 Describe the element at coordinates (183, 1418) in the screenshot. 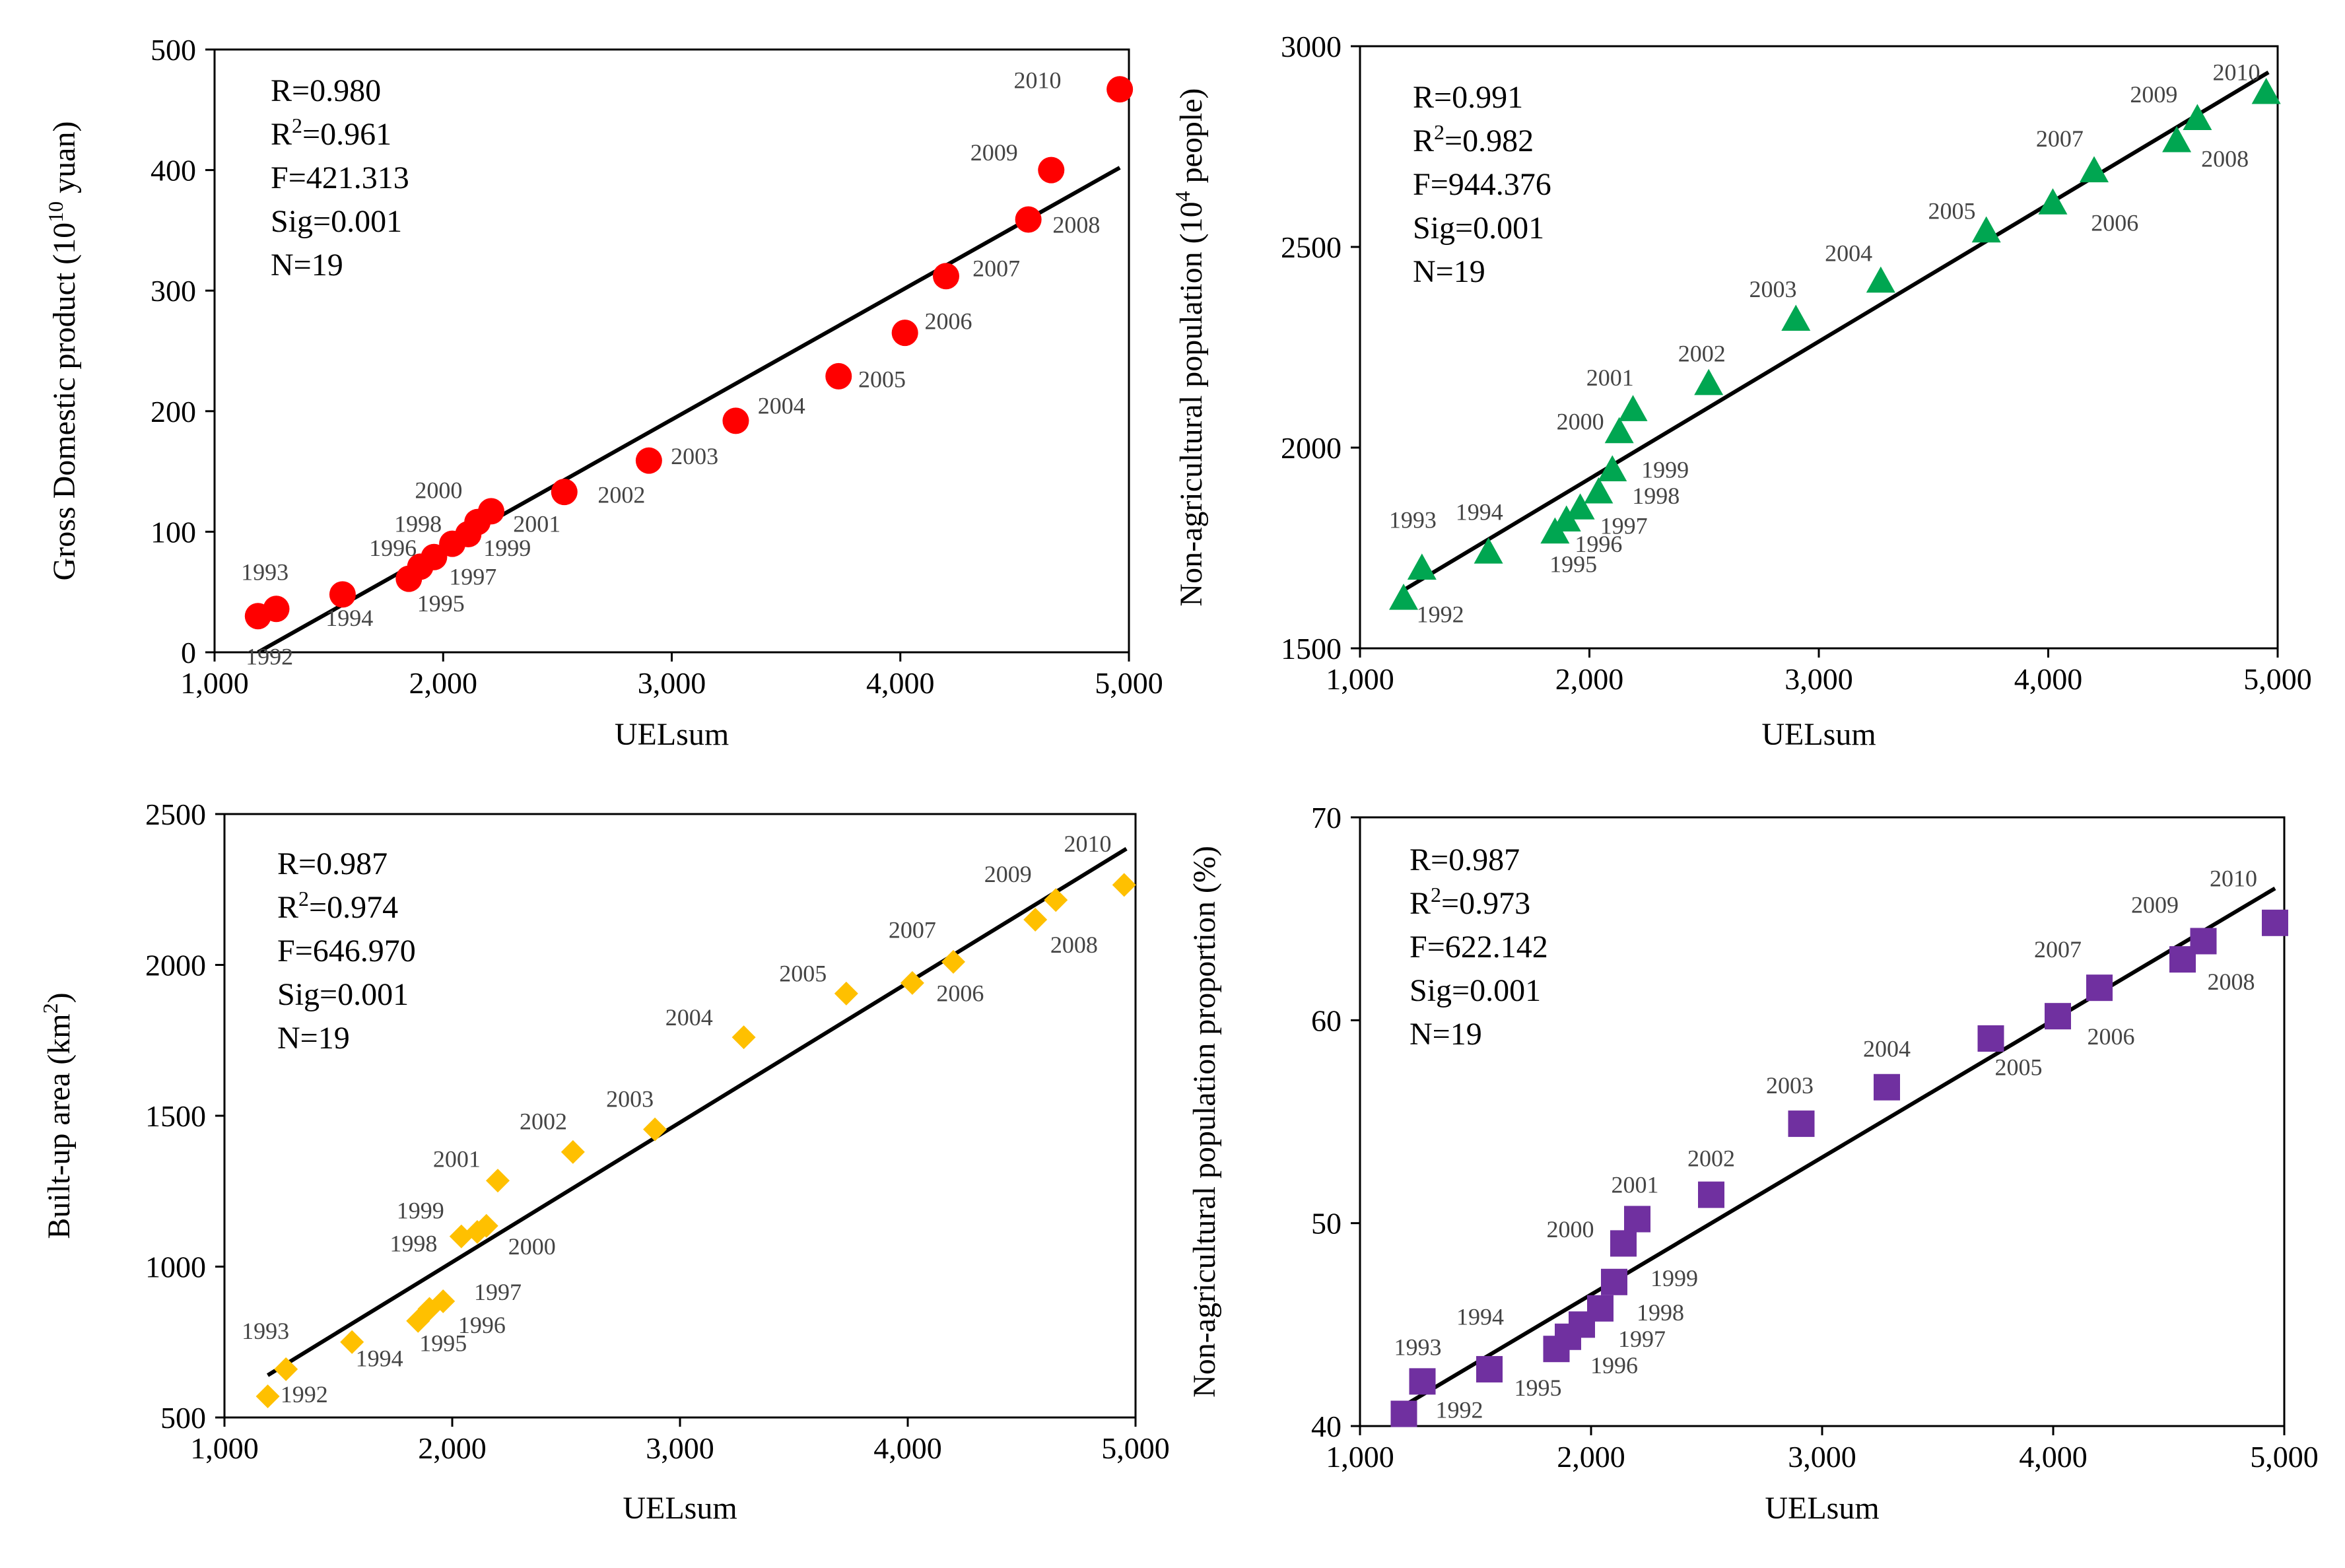

I see `y-tick-label: 500` at that location.